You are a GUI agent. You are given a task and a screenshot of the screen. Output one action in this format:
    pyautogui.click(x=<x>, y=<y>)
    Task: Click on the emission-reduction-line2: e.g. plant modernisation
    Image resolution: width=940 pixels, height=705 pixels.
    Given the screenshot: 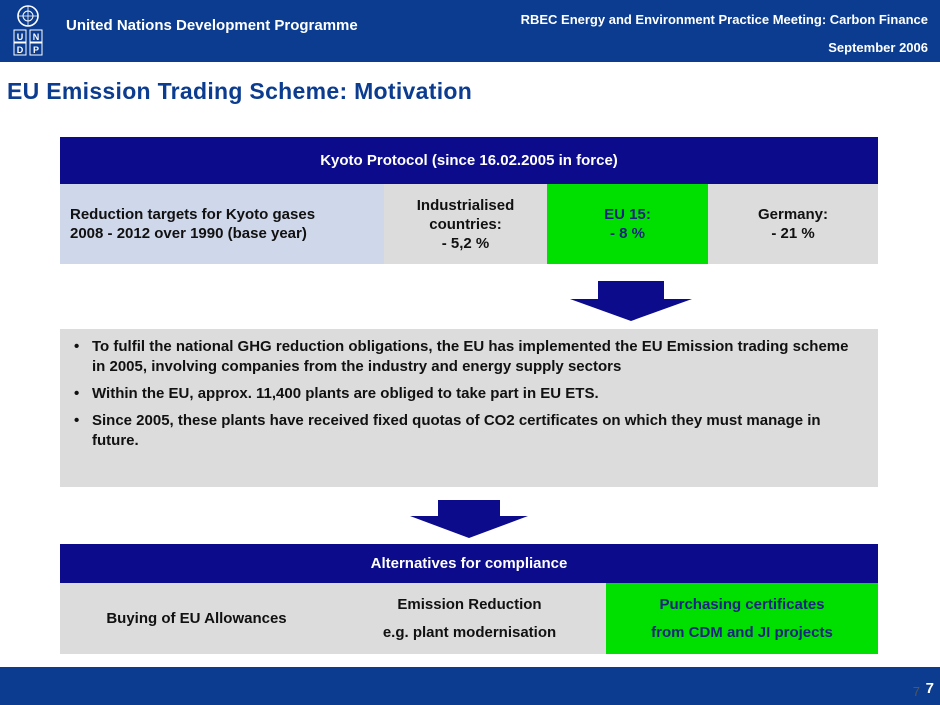 What is the action you would take?
    pyautogui.click(x=469, y=632)
    